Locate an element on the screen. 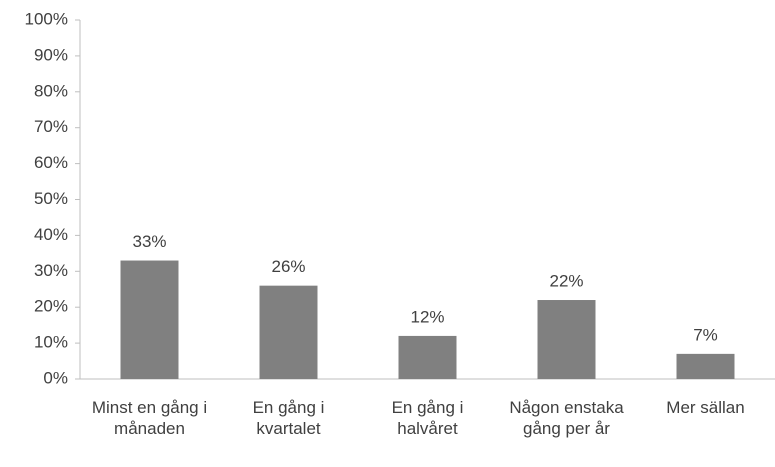 Image resolution: width=775 pixels, height=467 pixels. data-label: 26% is located at coordinates (288, 266).